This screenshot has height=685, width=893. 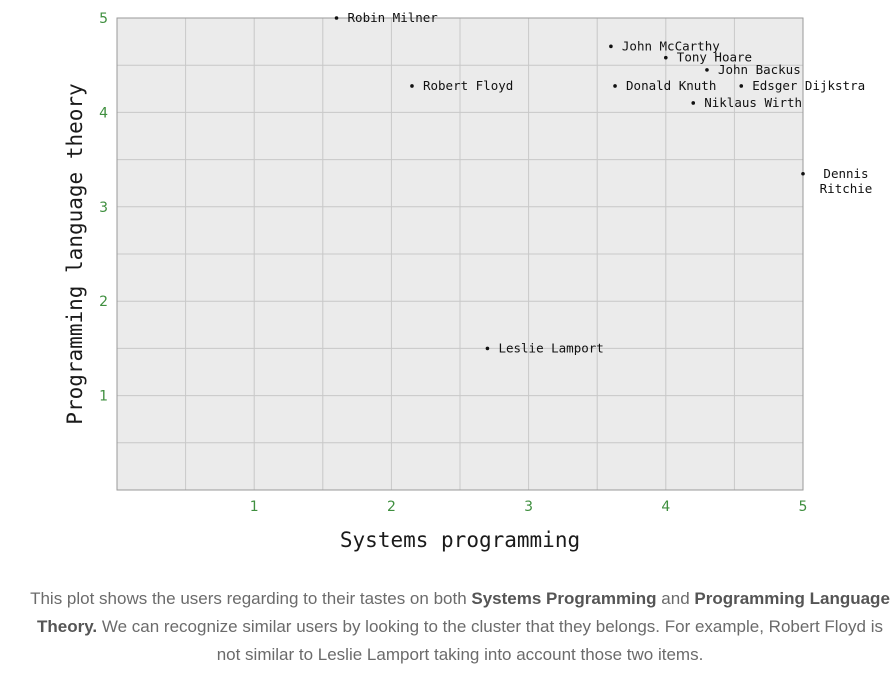 What do you see at coordinates (103, 397) in the screenshot?
I see `y-tick-label: 1` at bounding box center [103, 397].